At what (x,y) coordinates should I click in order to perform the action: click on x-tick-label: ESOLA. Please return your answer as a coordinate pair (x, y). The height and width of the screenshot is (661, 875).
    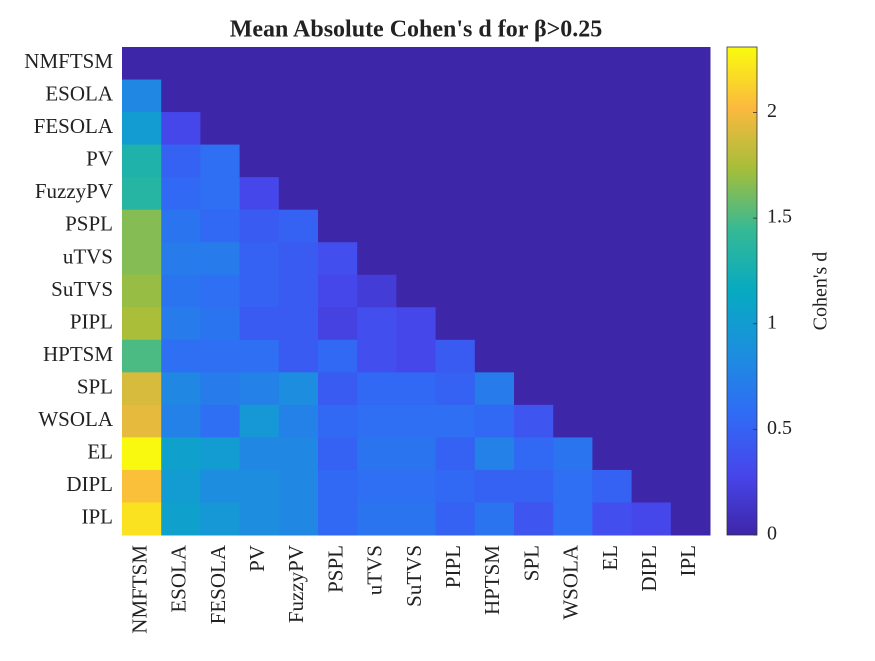
    Looking at the image, I should click on (179, 578).